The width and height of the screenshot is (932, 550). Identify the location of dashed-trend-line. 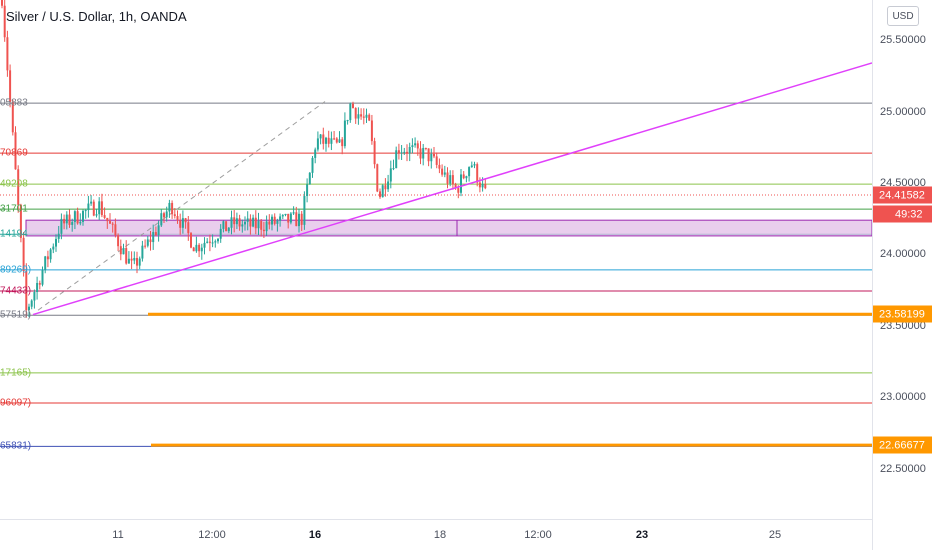
(181, 206).